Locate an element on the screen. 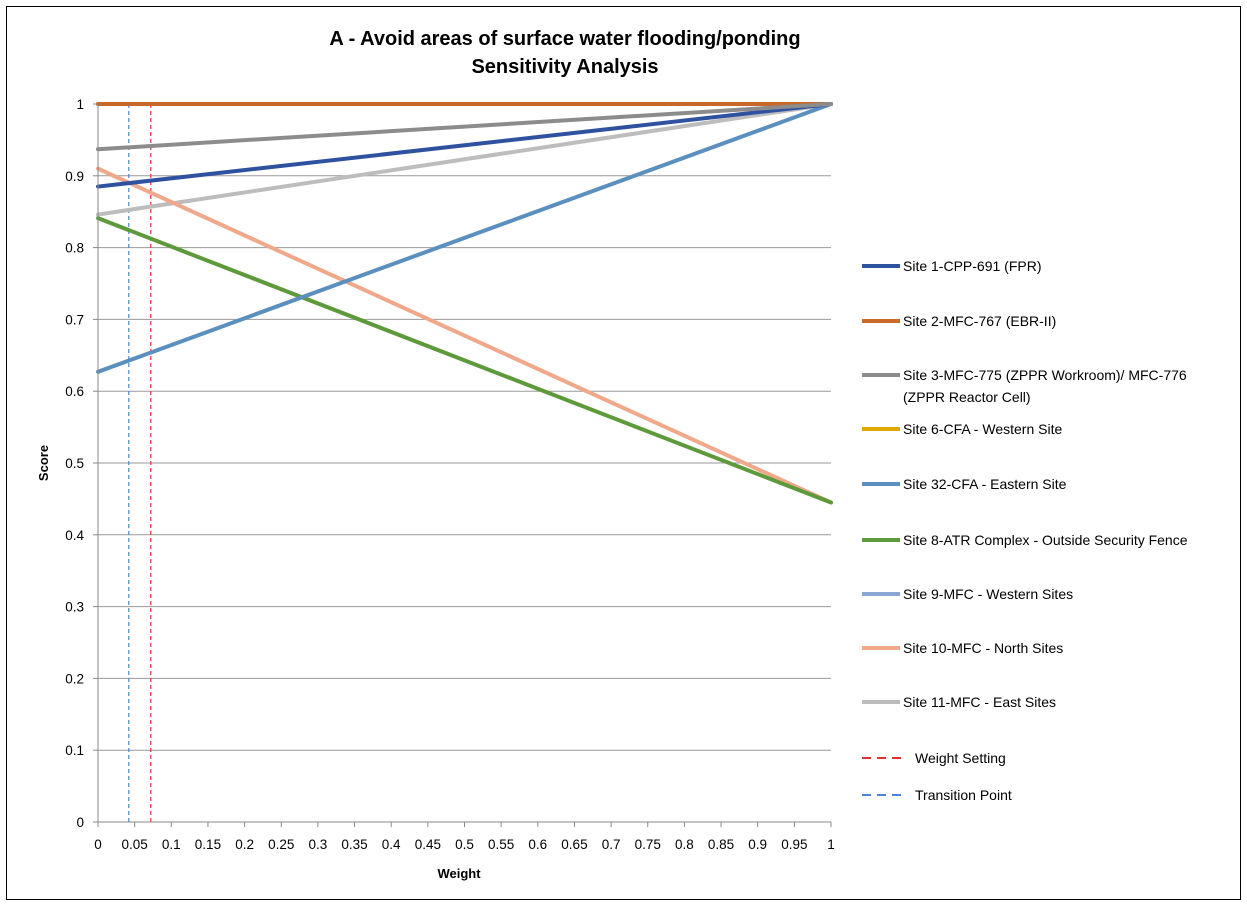 Image resolution: width=1247 pixels, height=906 pixels. x-tick-label: 0.8 is located at coordinates (684, 844).